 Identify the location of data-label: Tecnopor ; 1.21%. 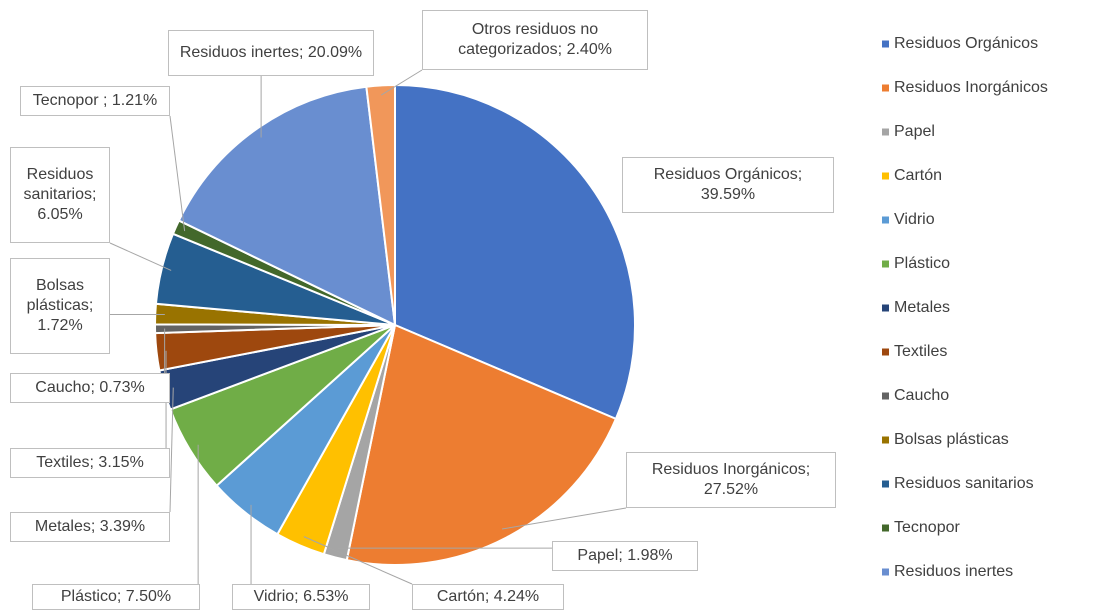
(95, 101).